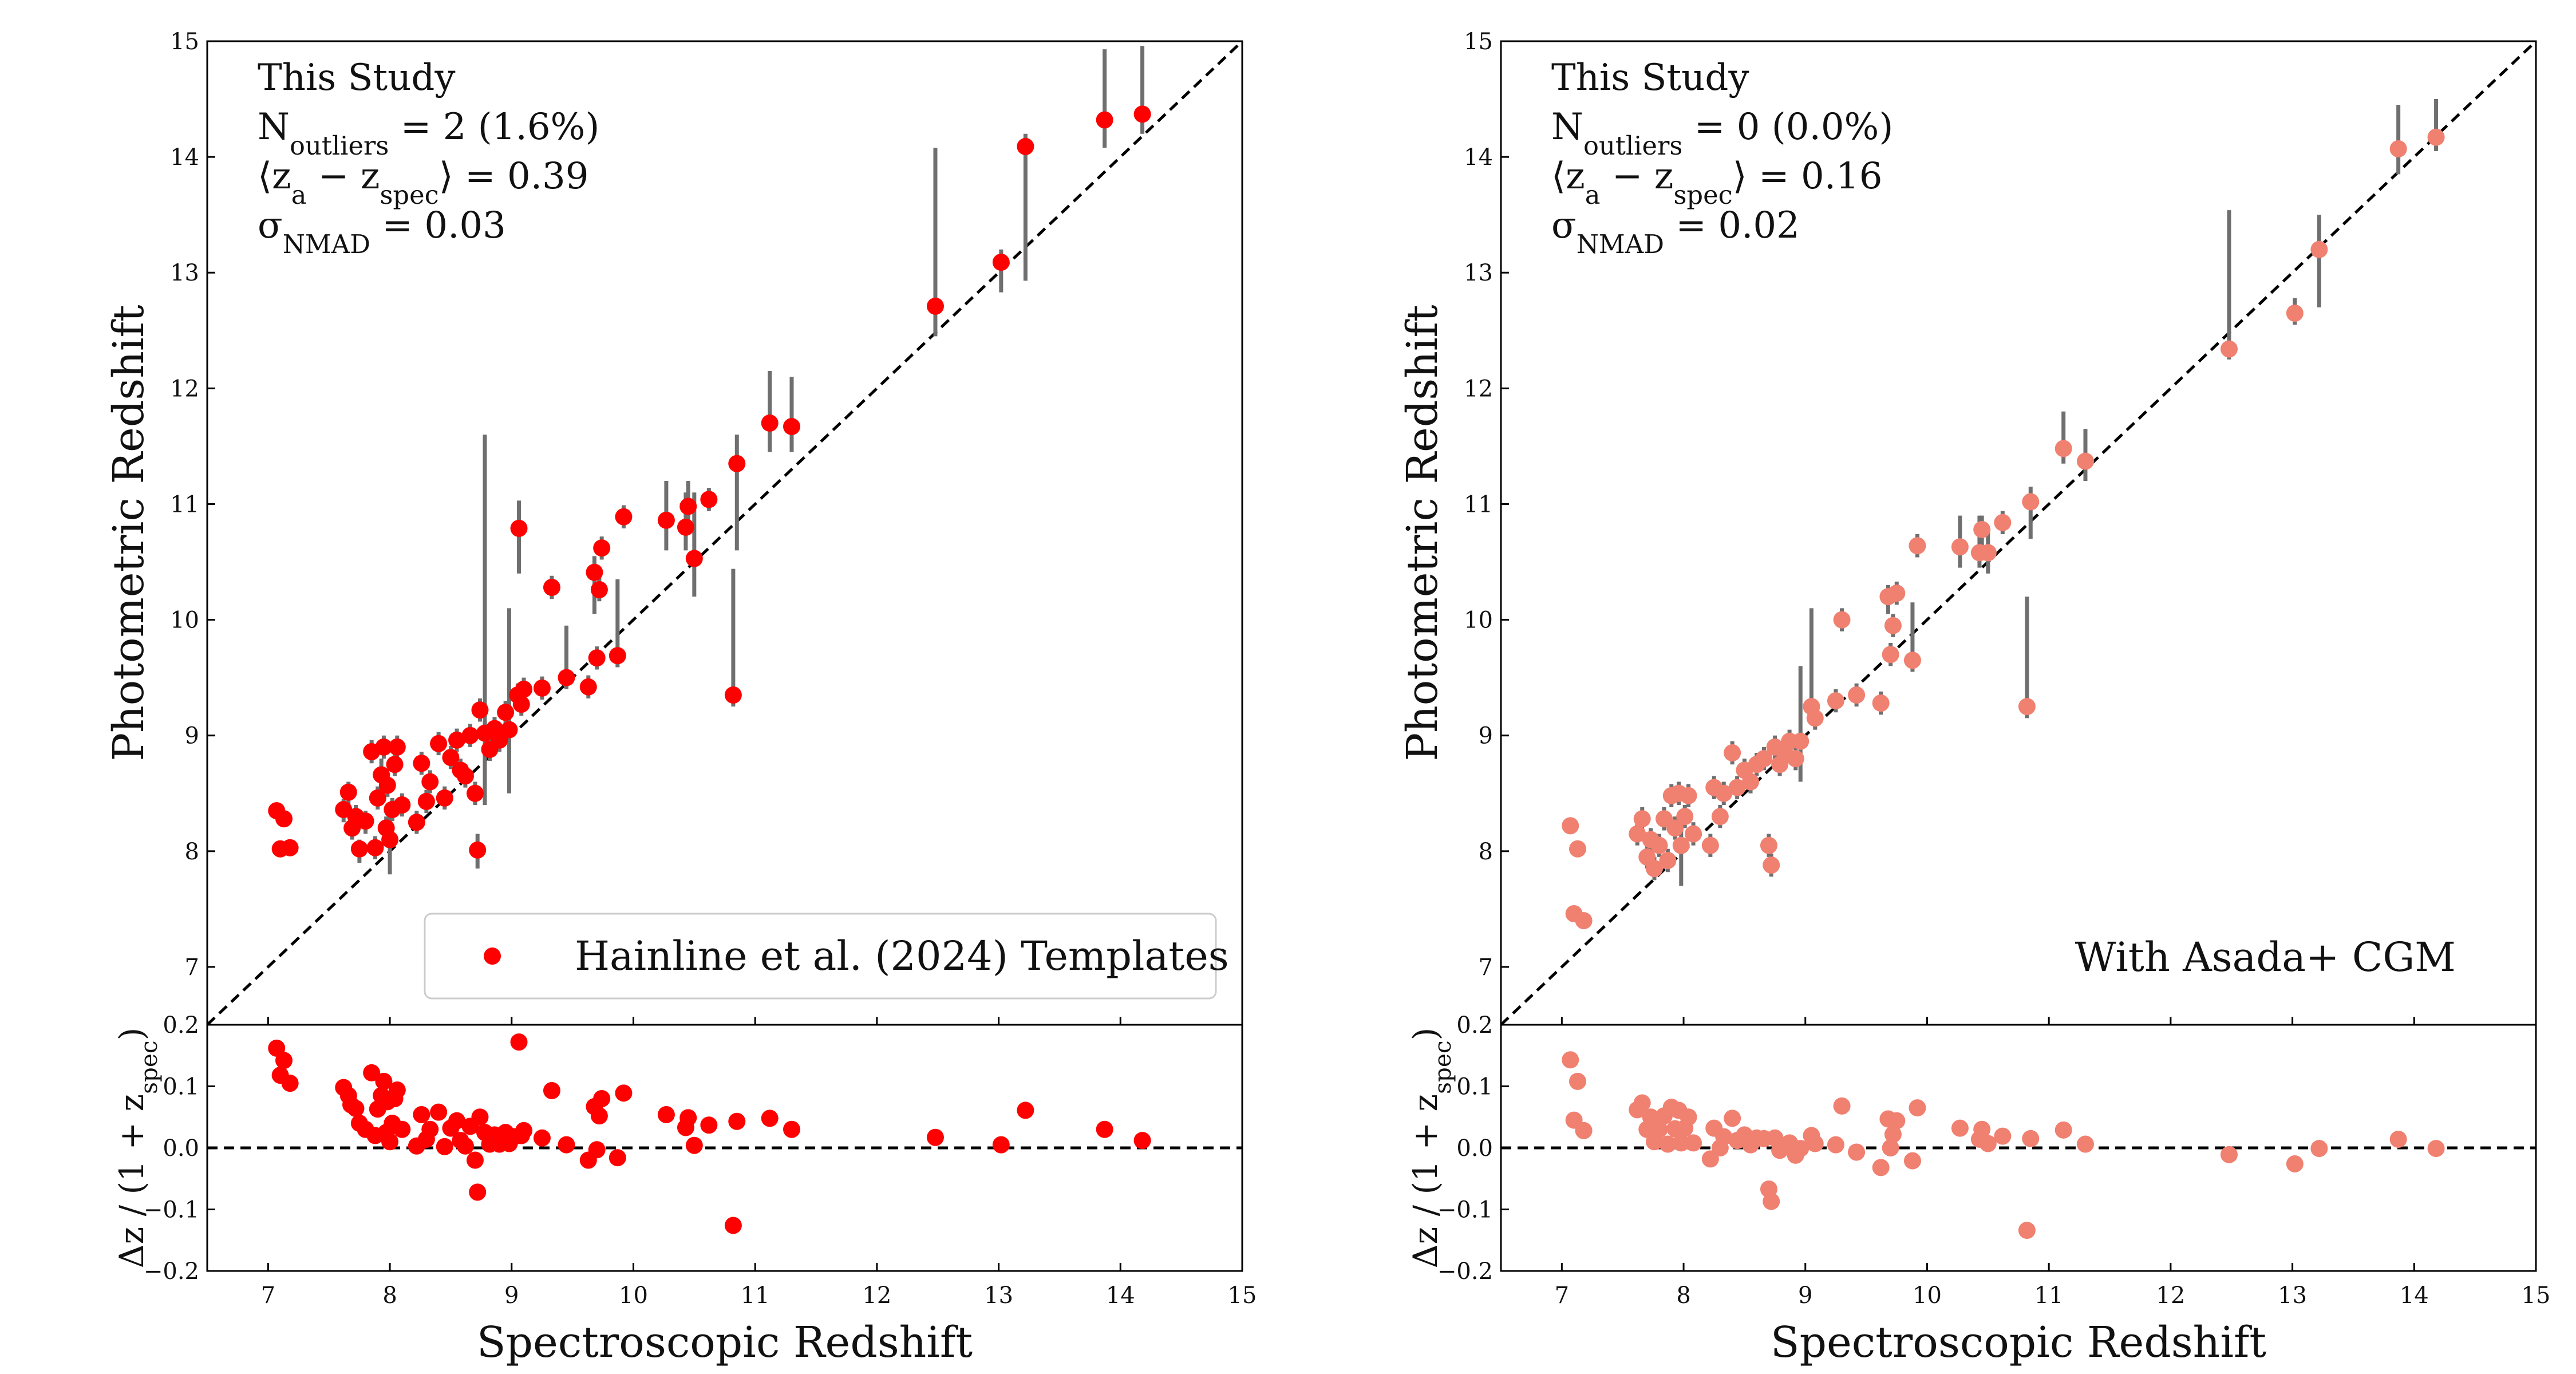  I want to click on y-tick-label: 9, so click(192, 736).